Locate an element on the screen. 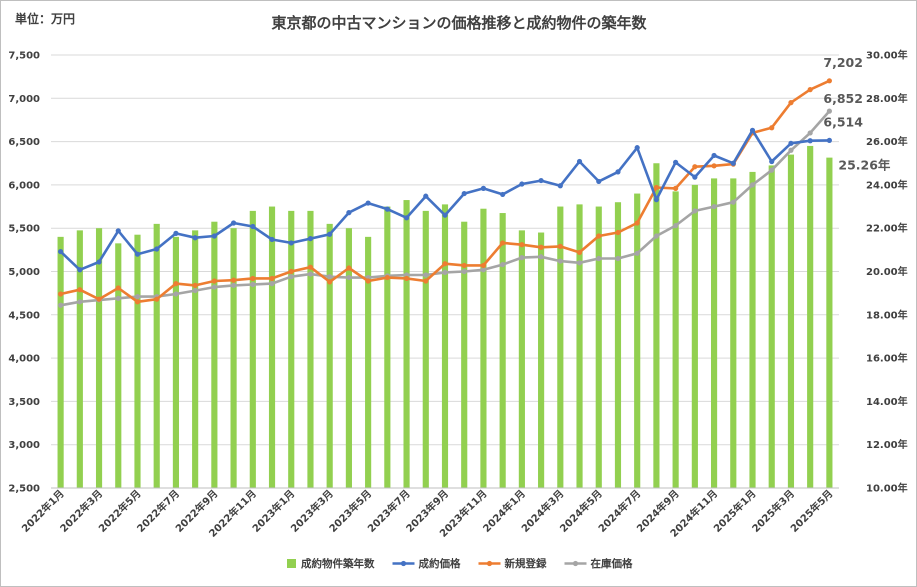  y-left-tick-label: 3,500 is located at coordinates (24, 402).